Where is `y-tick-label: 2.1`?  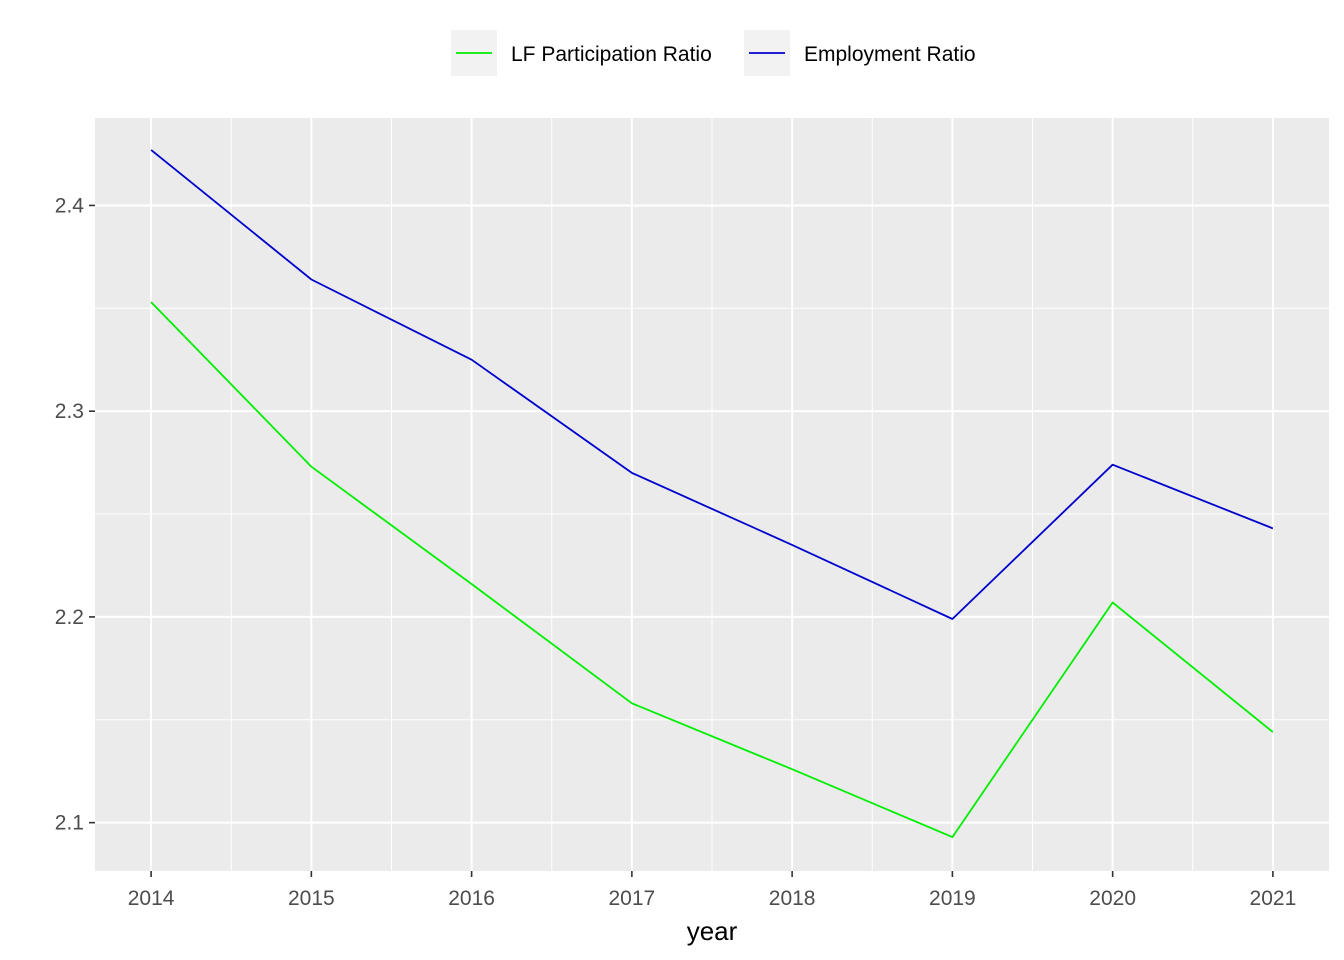 y-tick-label: 2.1 is located at coordinates (69, 823).